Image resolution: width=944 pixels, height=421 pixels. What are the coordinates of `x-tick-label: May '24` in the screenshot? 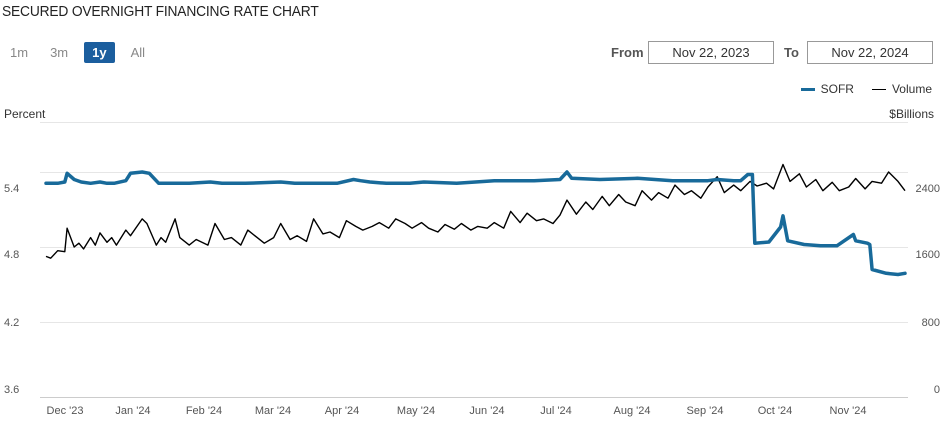 It's located at (416, 411).